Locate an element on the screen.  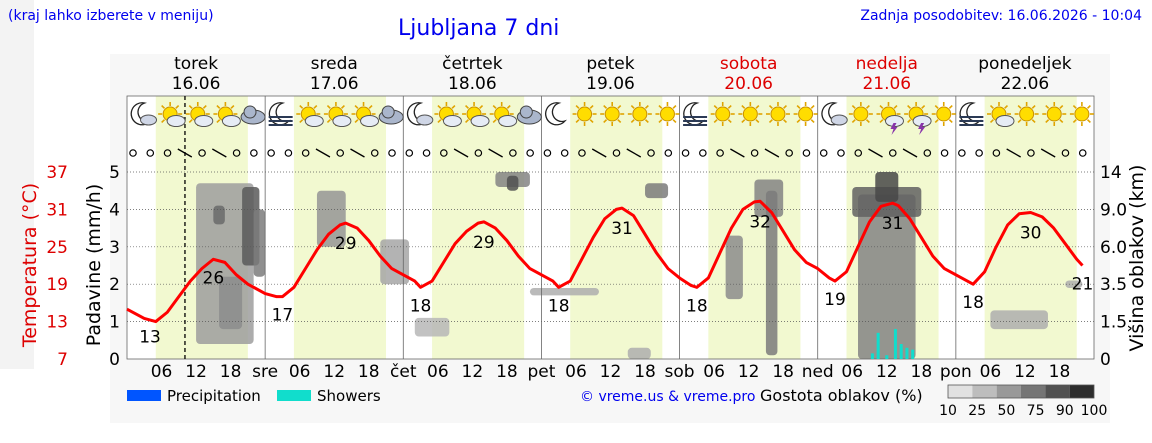
cloud-height-tick: 0 is located at coordinates (1105, 360).